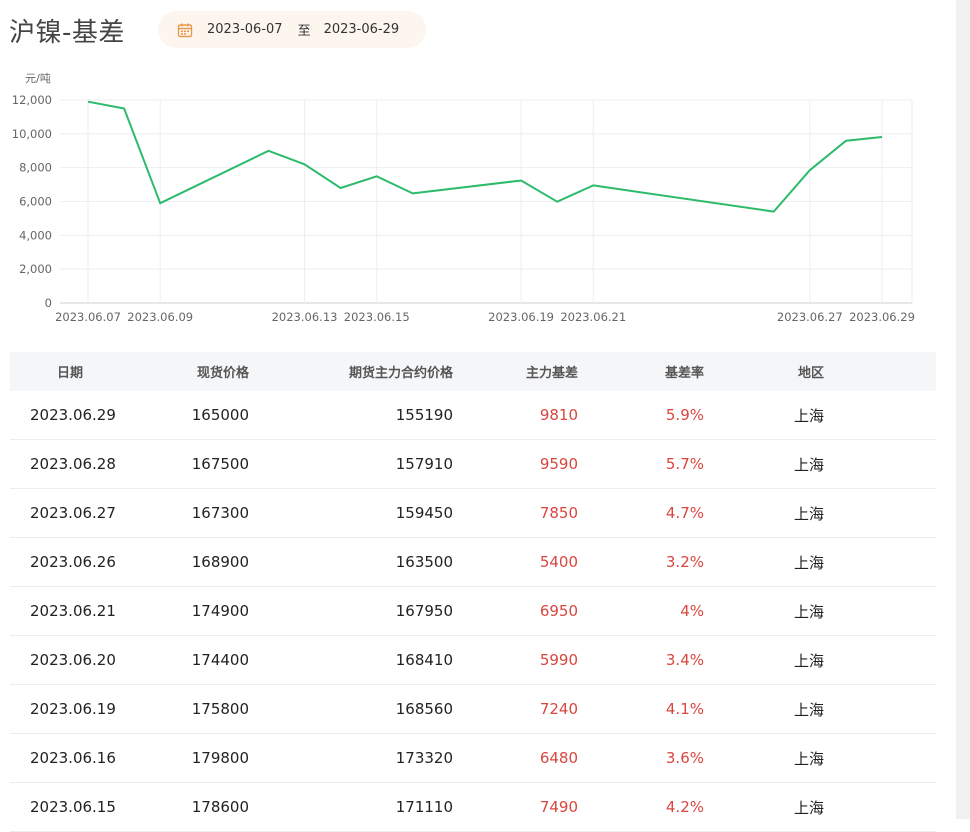 The image size is (970, 832). Describe the element at coordinates (473, 709) in the screenshot. I see `table-row: 2023.06.19 175800 168560 7240 4.1% 上海` at that location.